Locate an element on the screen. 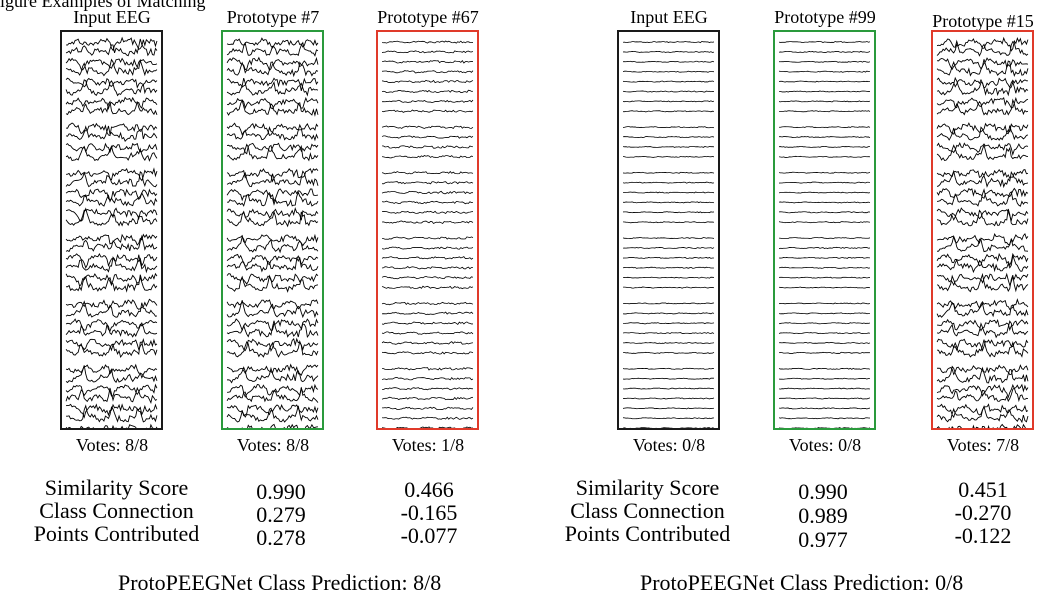 The image size is (1057, 601). points-contributed-label: Points Contributed is located at coordinates (116, 533).